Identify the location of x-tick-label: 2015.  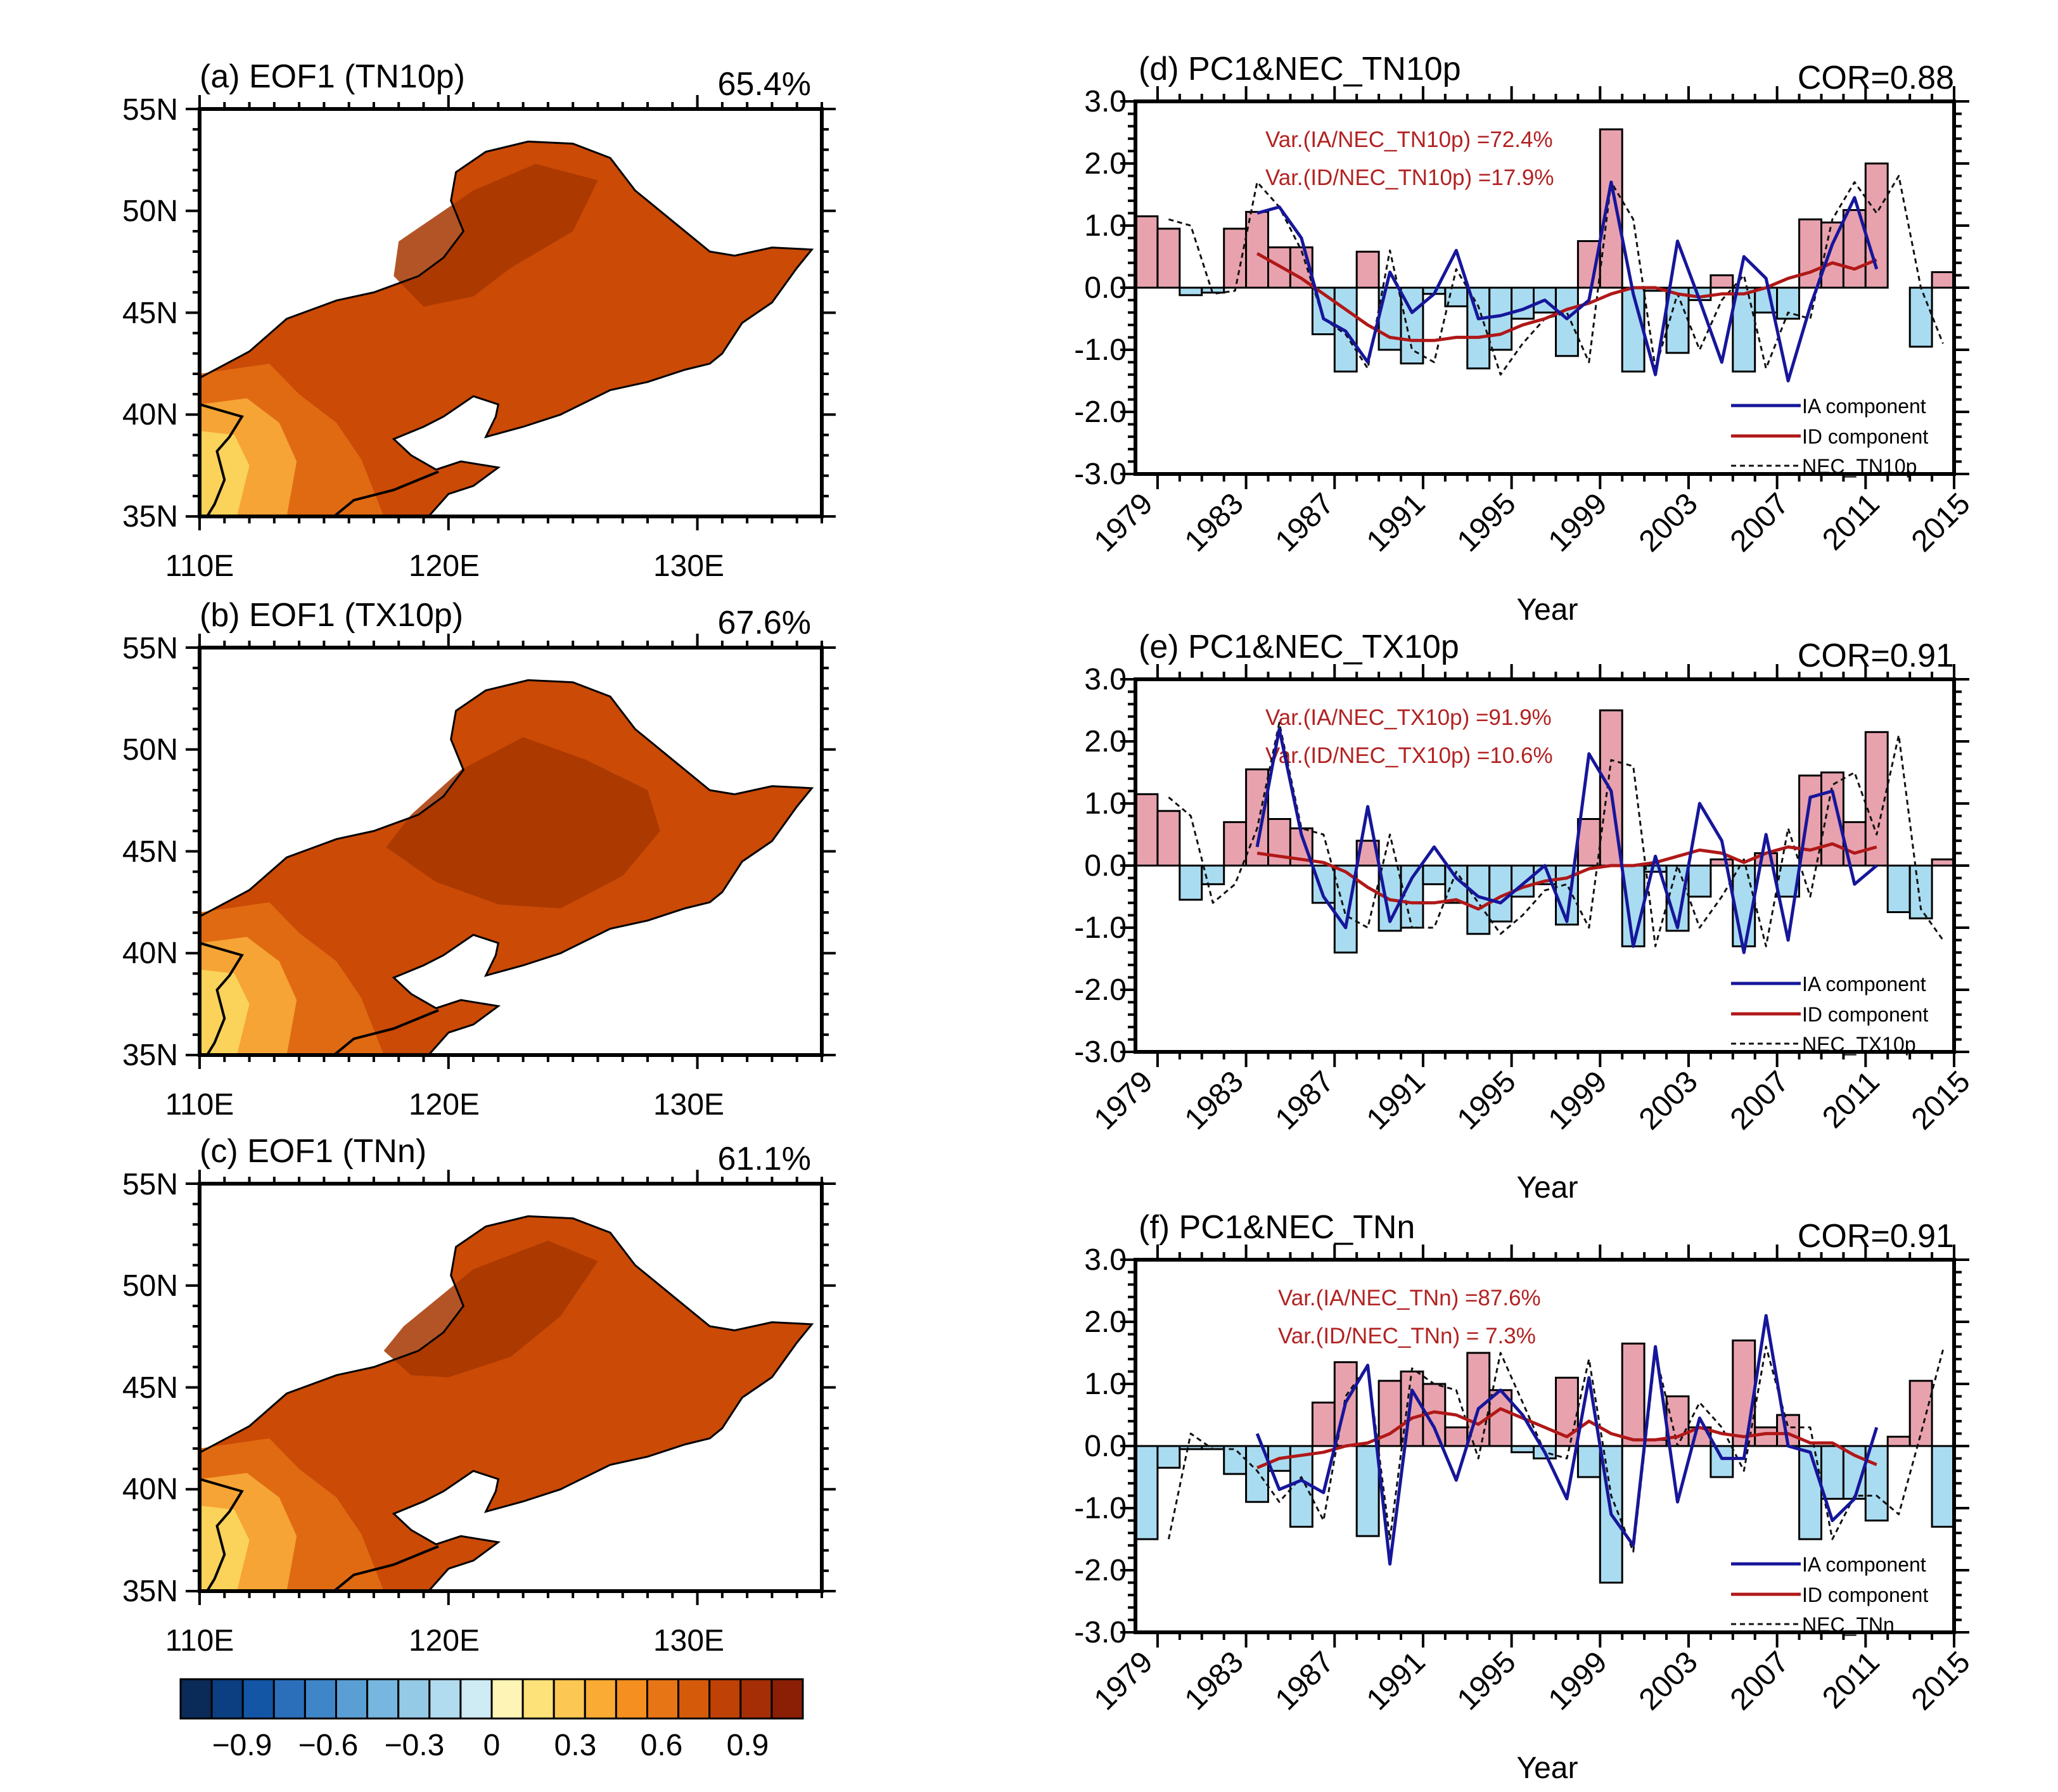
(1941, 522).